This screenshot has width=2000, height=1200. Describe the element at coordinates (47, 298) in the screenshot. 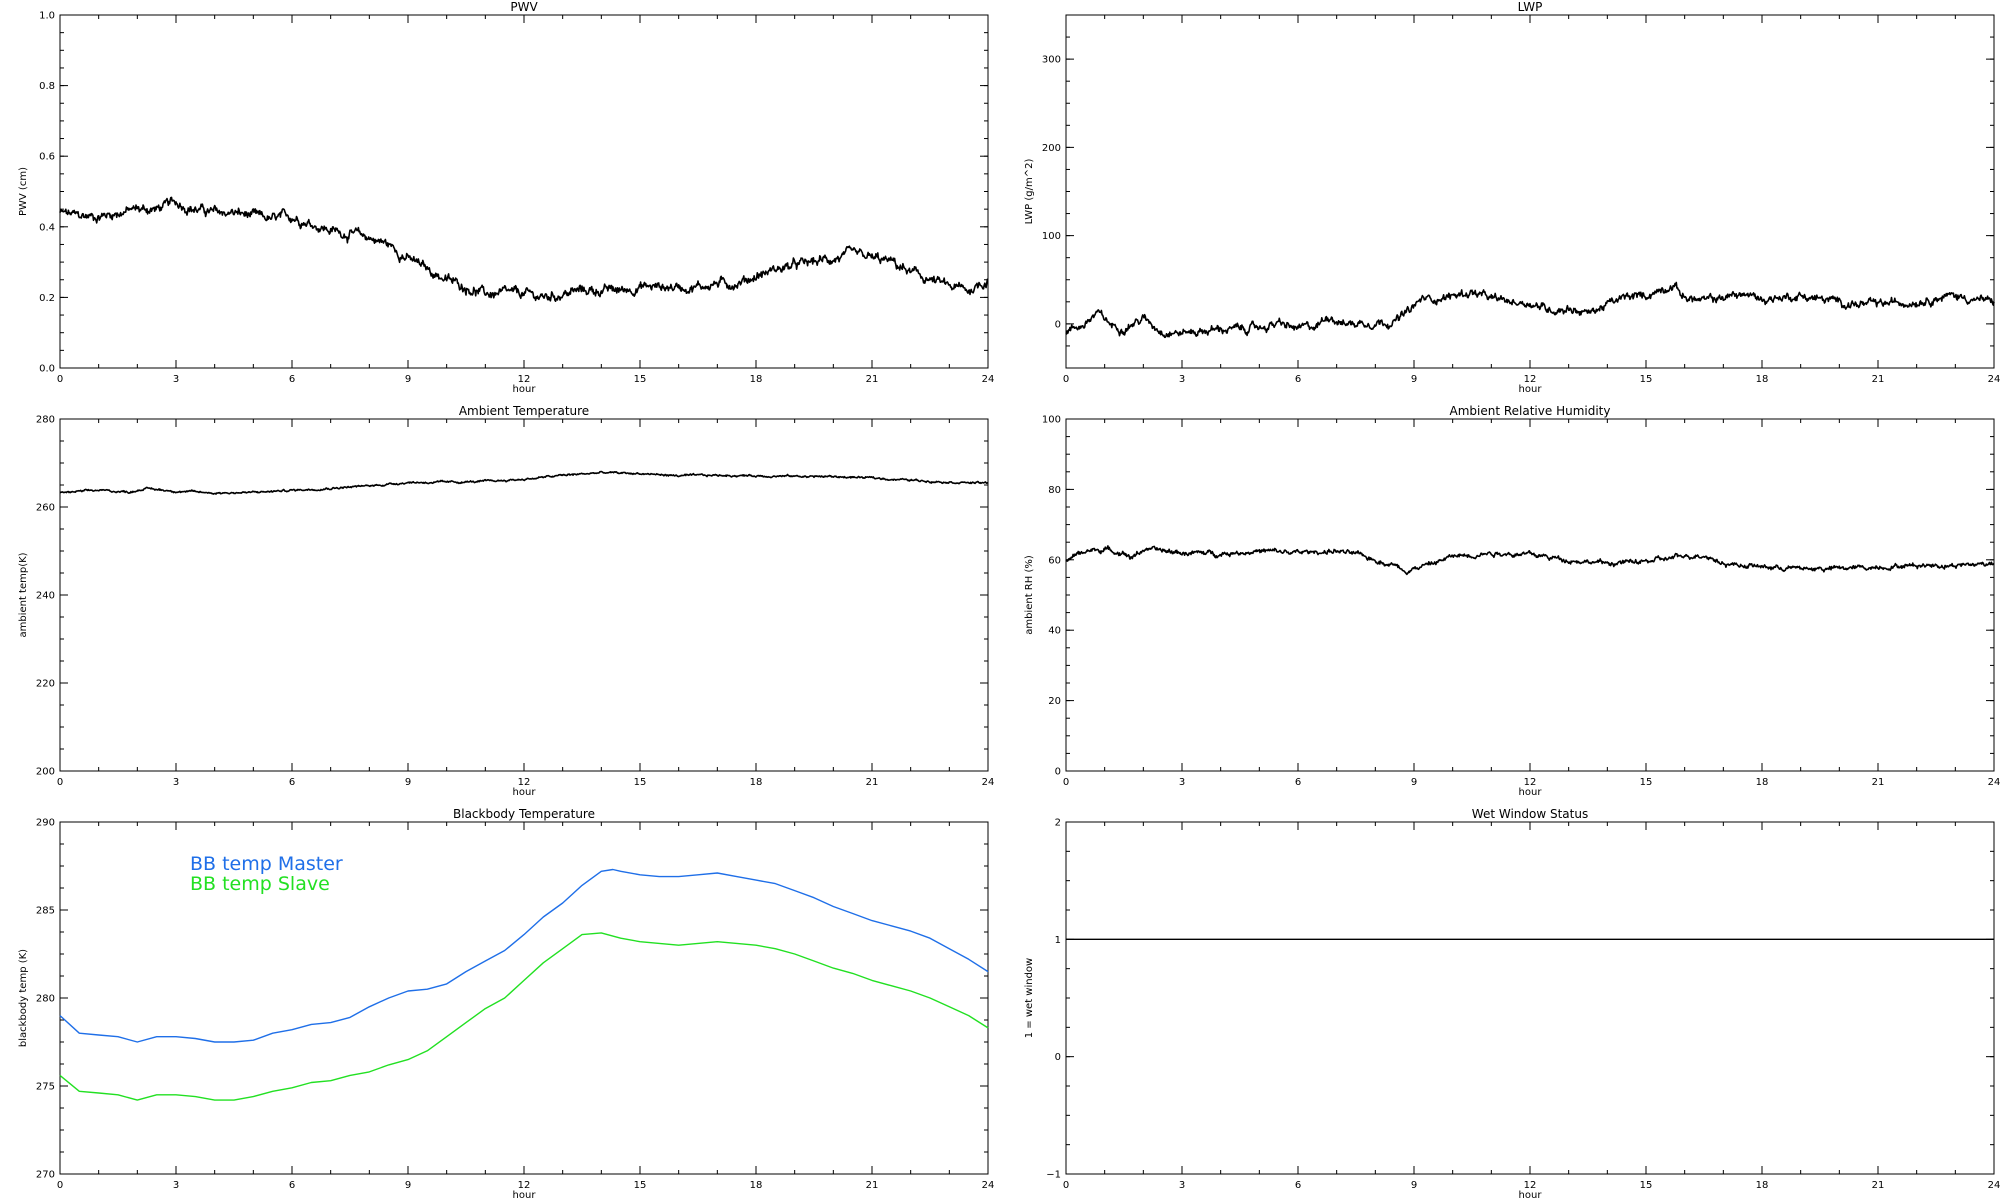

I see `y-tick-label: 0.2` at that location.